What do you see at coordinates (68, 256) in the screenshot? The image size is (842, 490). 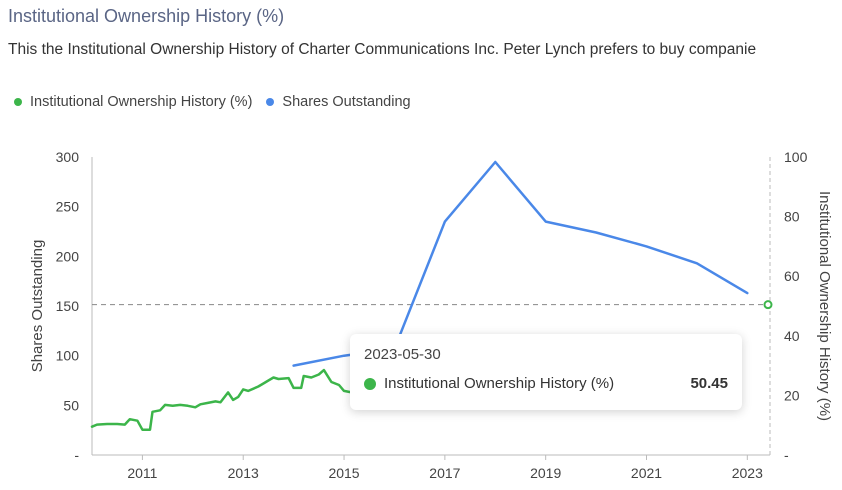 I see `left-tick-label: 200` at bounding box center [68, 256].